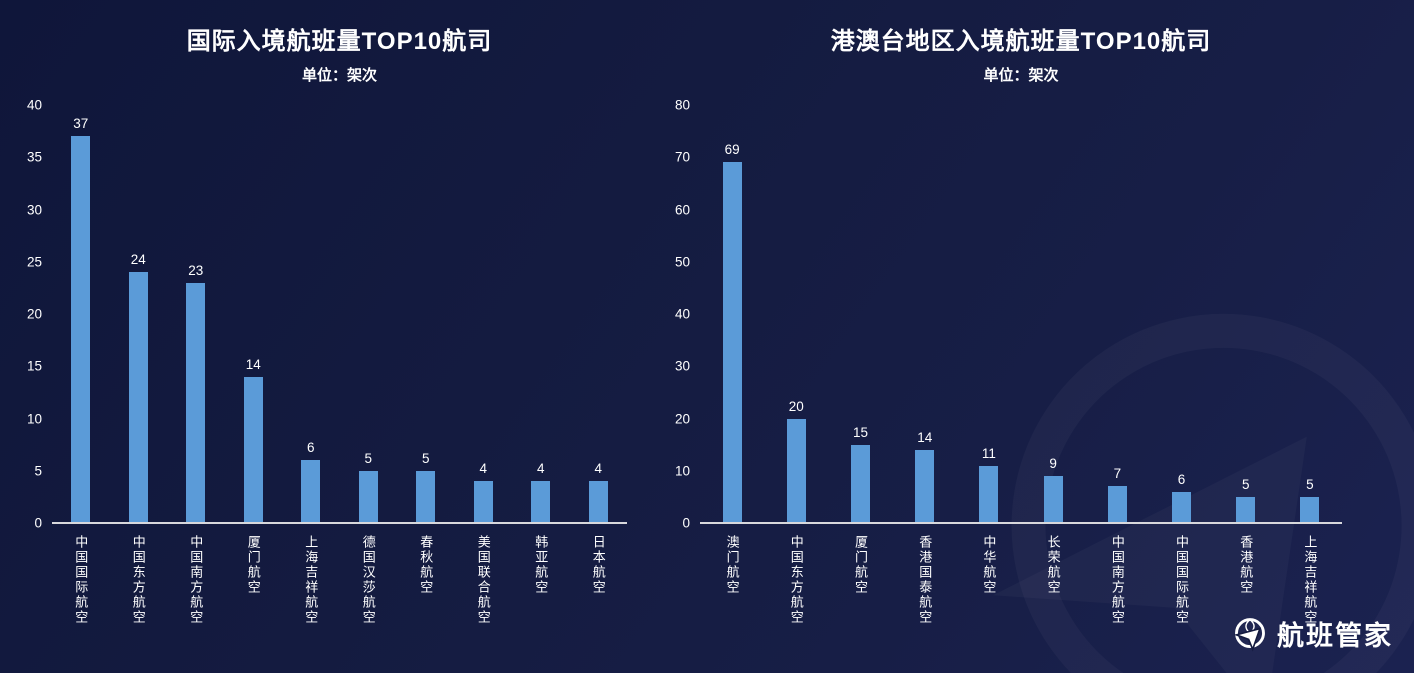  I want to click on y-tick-label: 5, so click(38, 471).